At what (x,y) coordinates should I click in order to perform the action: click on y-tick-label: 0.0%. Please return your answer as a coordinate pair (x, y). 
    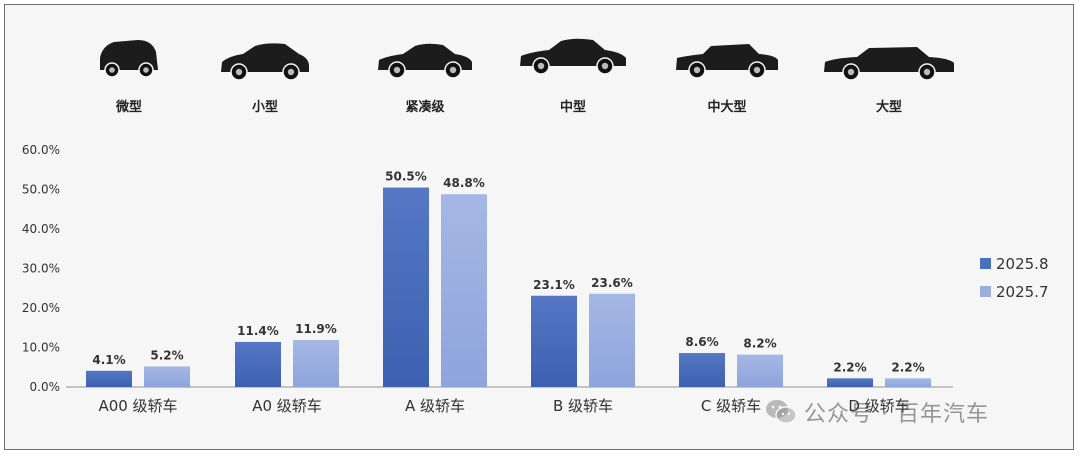
    Looking at the image, I should click on (45, 387).